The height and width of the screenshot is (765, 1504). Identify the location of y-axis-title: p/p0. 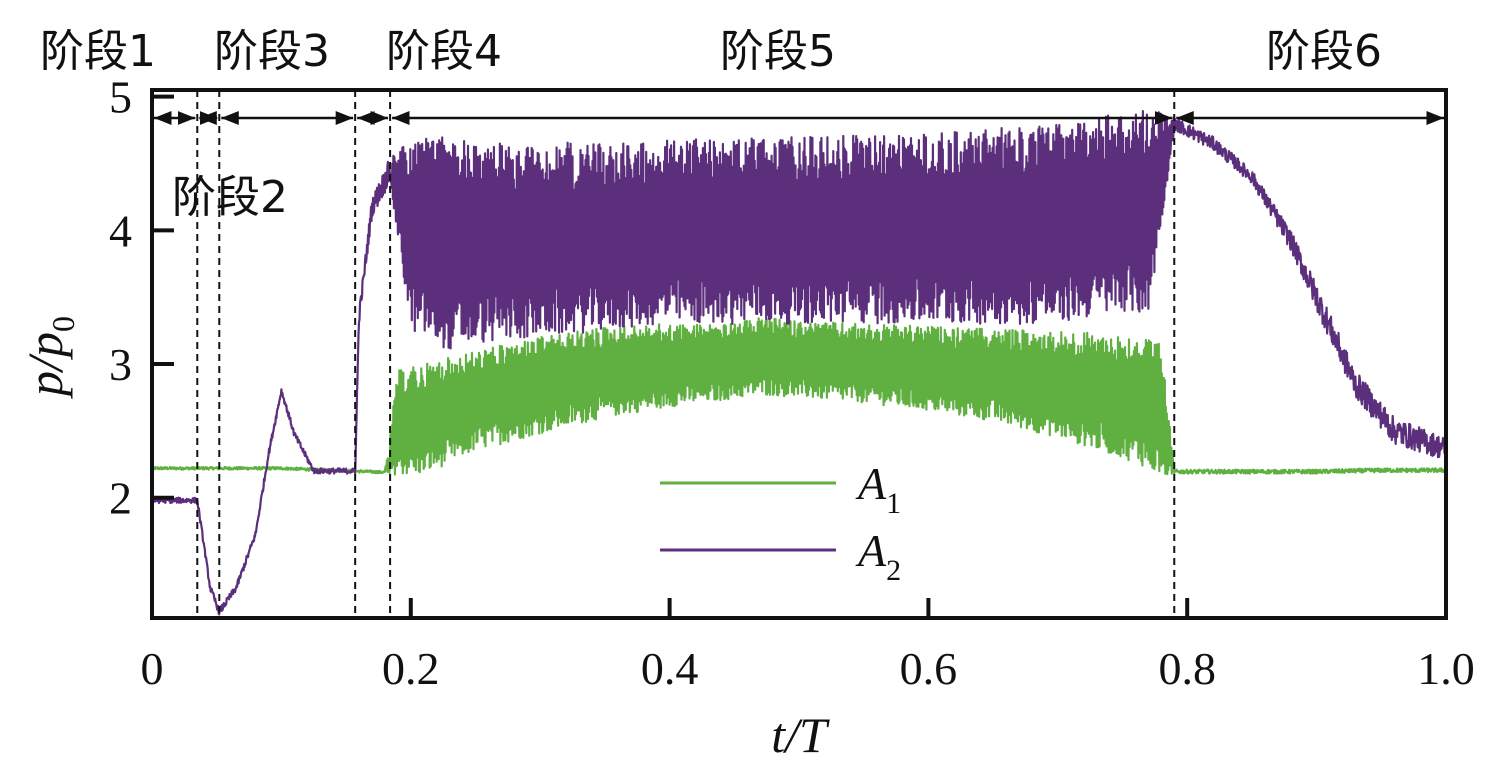
(49, 357).